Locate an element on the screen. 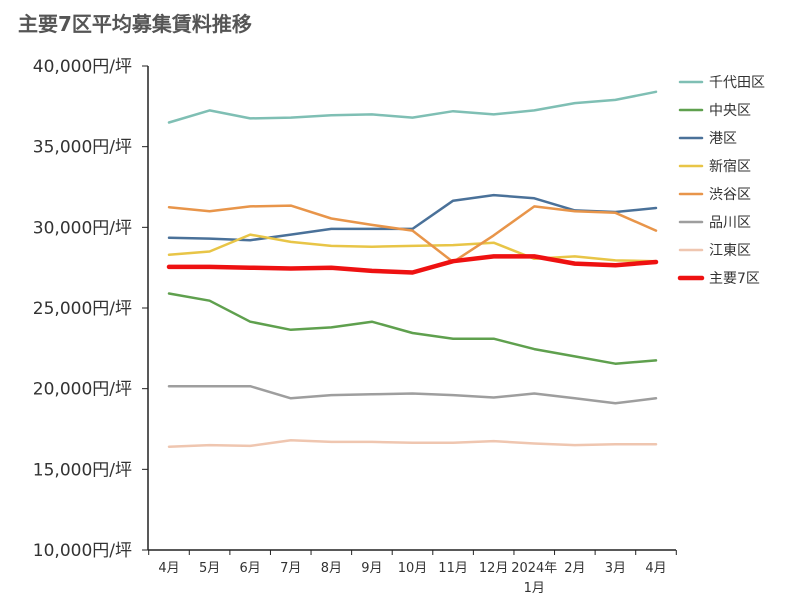 This screenshot has width=785, height=608. y-tick-label: 40,000円/坪 is located at coordinates (82, 67).